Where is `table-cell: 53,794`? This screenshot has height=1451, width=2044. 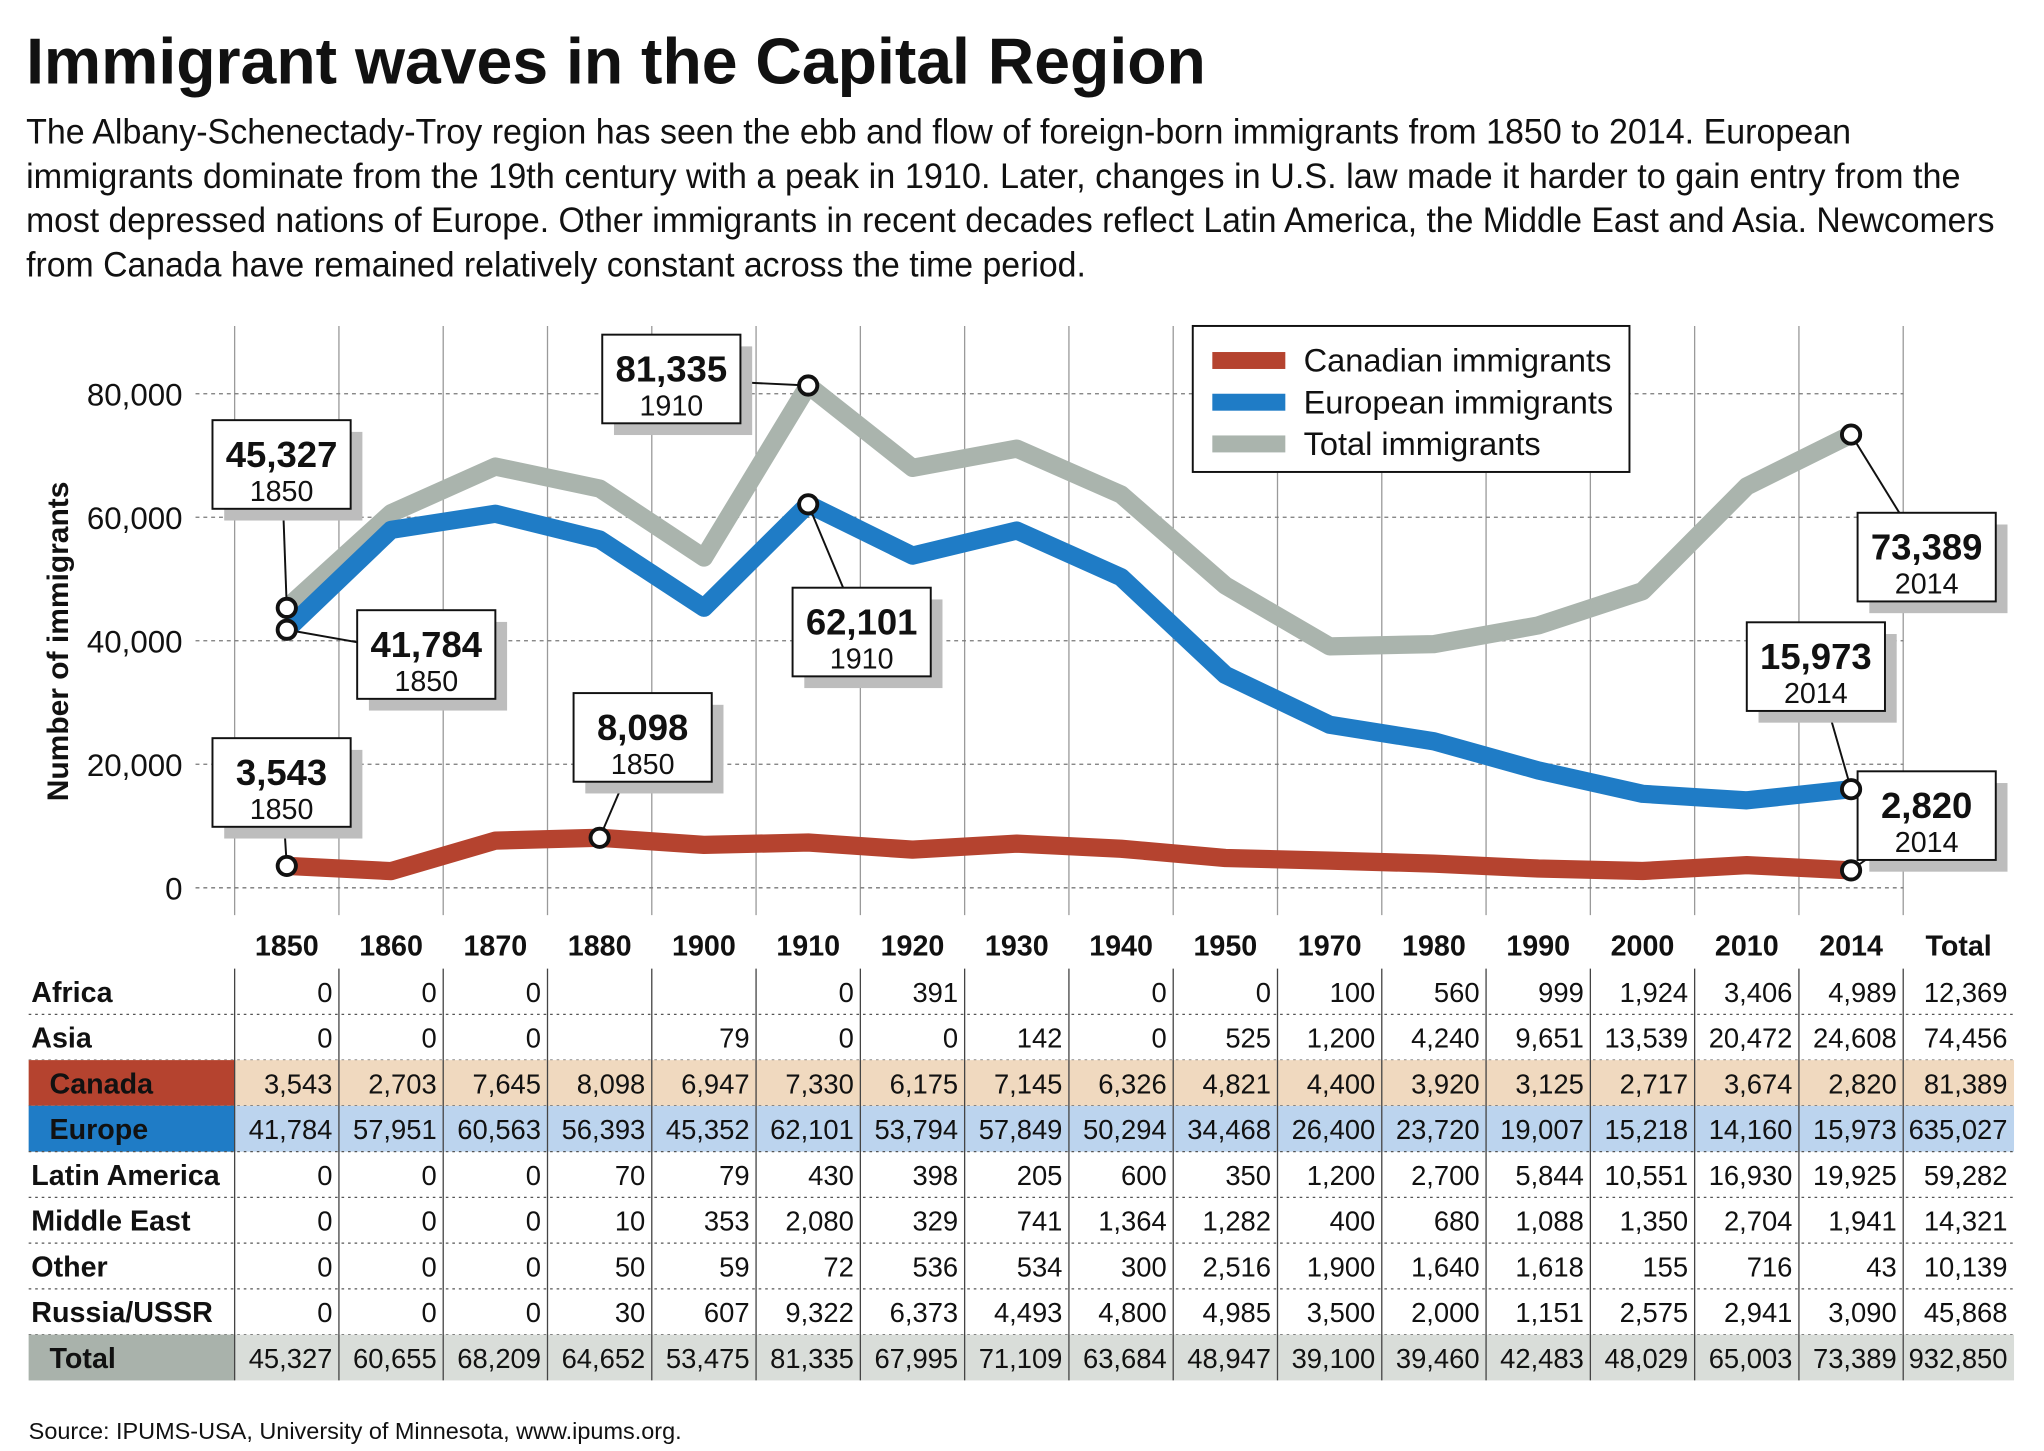 table-cell: 53,794 is located at coordinates (916, 1129).